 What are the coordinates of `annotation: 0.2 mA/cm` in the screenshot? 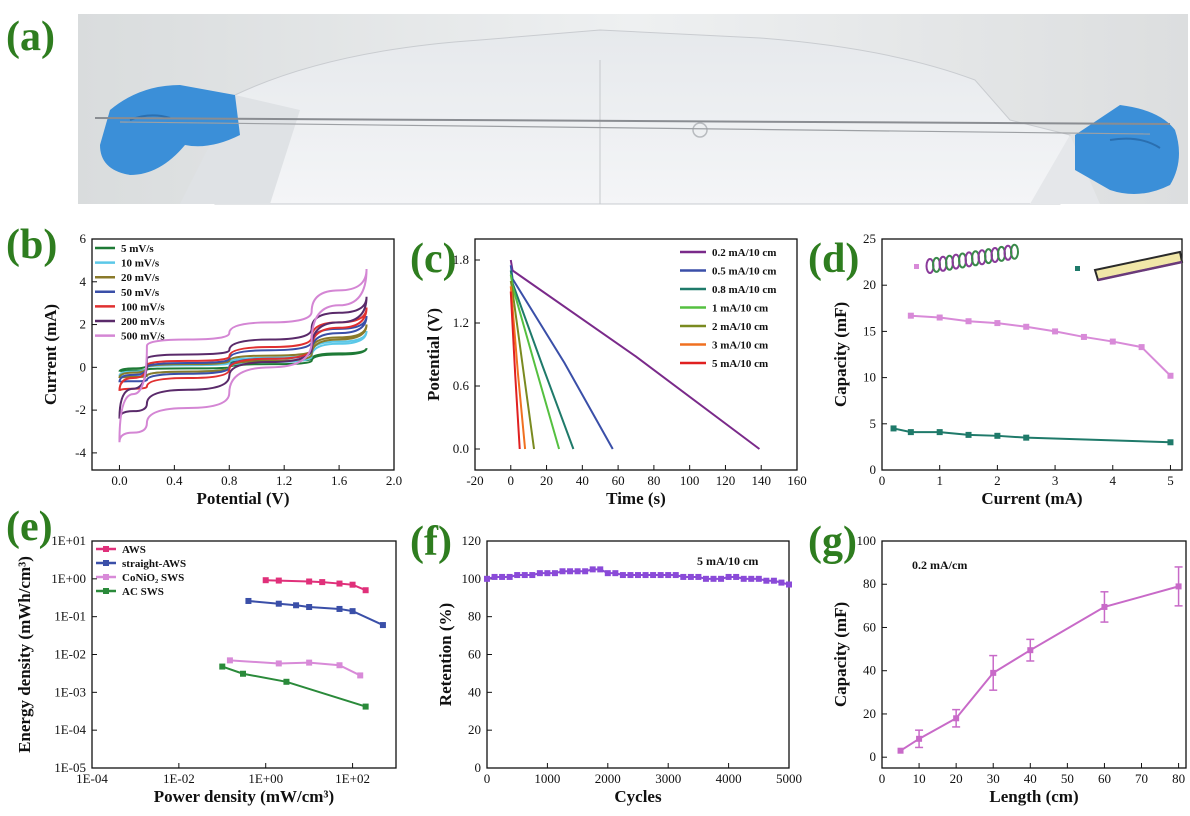 It's located at (939, 565).